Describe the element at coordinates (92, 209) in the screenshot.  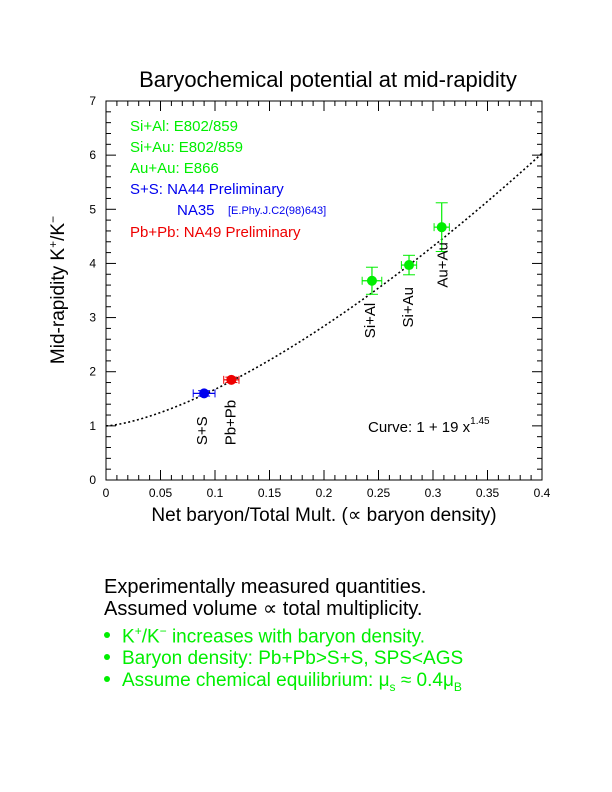
I see `y-tick-label: 5` at that location.